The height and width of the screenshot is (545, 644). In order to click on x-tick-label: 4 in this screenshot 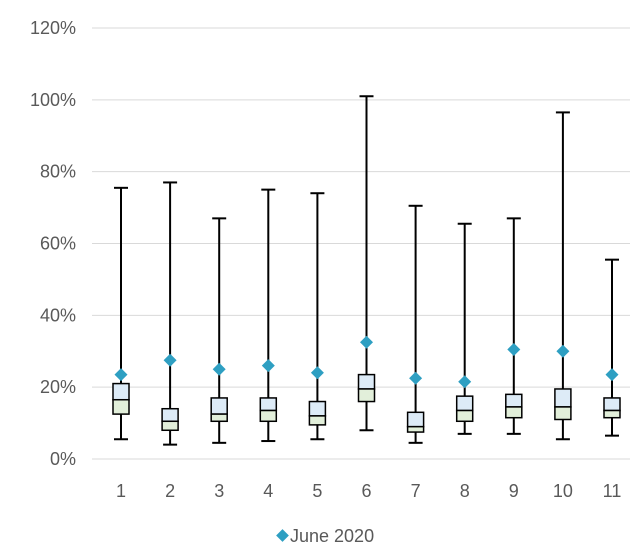, I will do `click(268, 491)`.